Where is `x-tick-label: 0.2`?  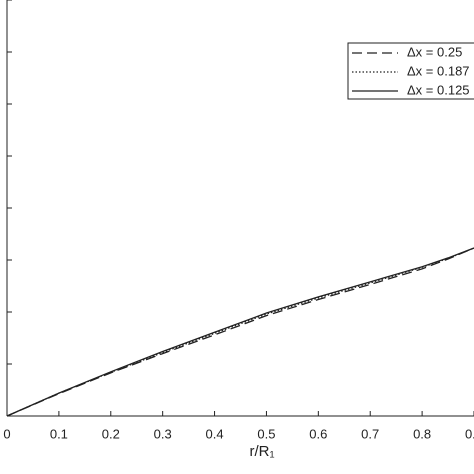
x-tick-label: 0.2 is located at coordinates (111, 433).